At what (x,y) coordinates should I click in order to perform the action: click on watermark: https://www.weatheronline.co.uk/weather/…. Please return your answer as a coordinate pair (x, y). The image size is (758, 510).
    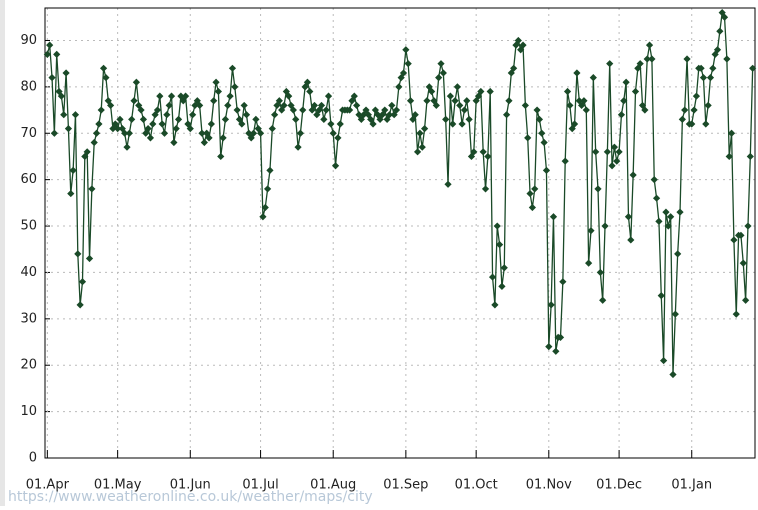
    Looking at the image, I should click on (190, 497).